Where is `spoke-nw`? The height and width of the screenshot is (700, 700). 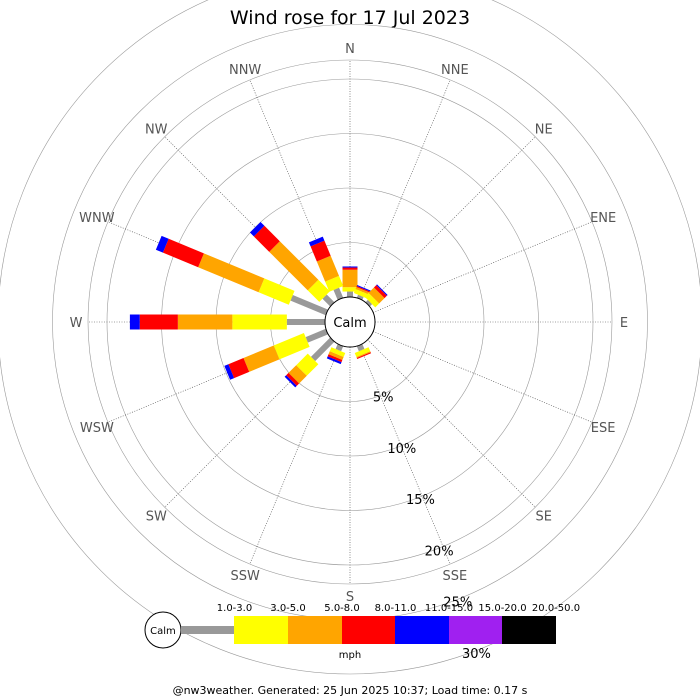
spoke-nw is located at coordinates (248, 220).